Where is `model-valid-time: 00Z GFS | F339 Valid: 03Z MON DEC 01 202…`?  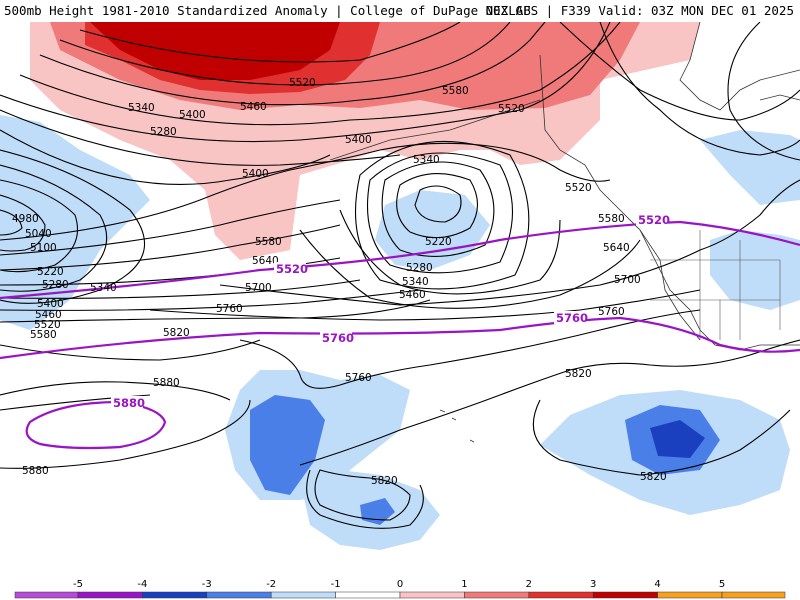
model-valid-time: 00Z GFS | F339 Valid: 03Z MON DEC 01 202… is located at coordinates (639, 10).